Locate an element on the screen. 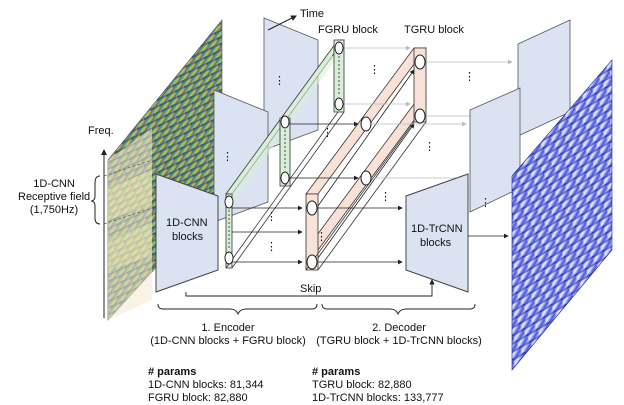  encoder-feature-maps: ⋮ ⋮ is located at coordinates (266, 120).